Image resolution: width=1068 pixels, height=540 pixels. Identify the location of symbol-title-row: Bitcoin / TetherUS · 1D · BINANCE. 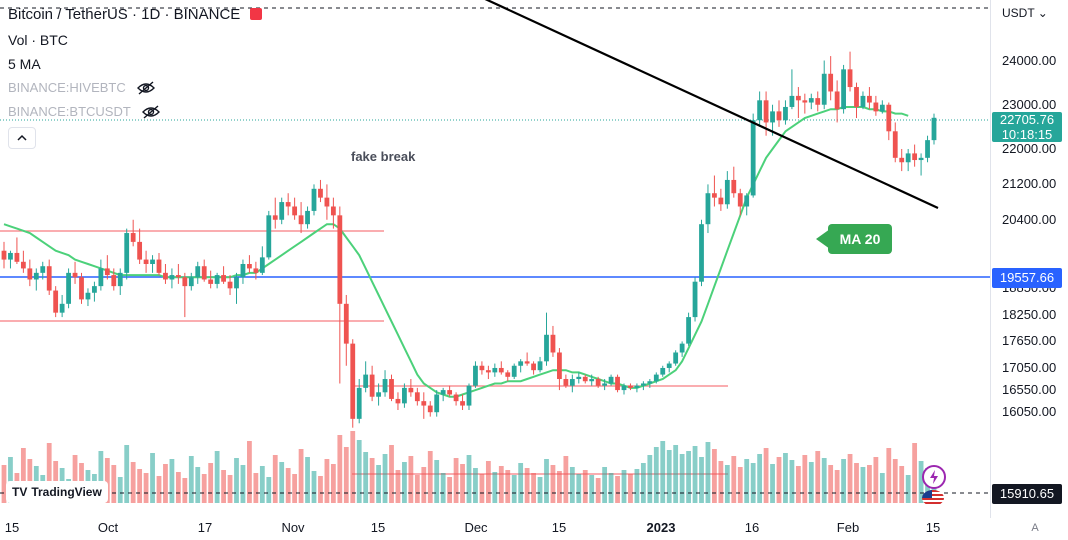
(135, 14).